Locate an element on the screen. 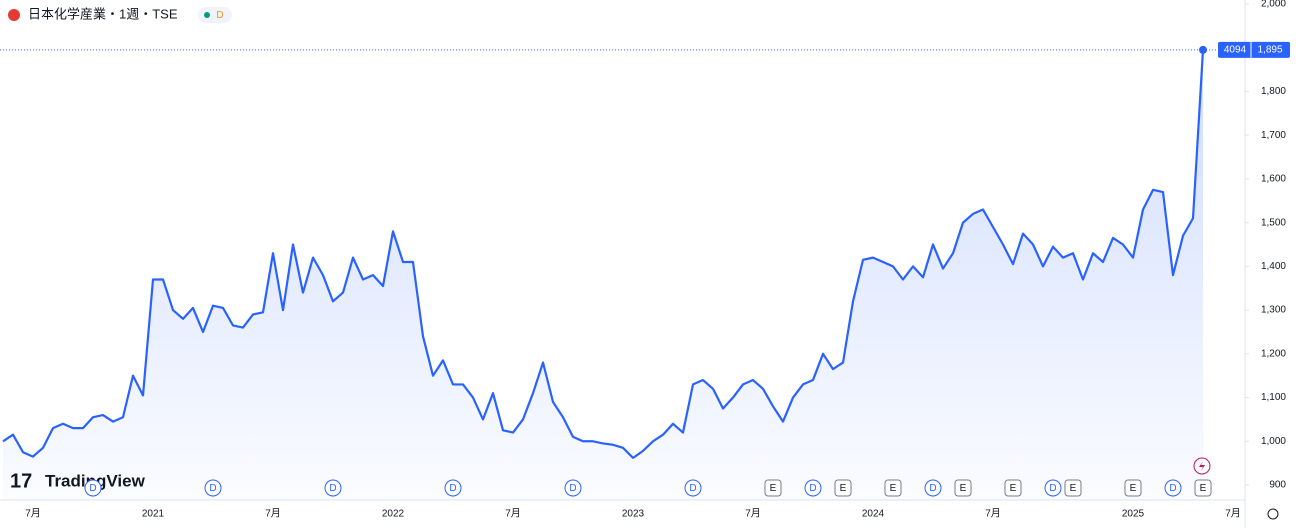  y-tick-label: 1,800 is located at coordinates (1273, 91).